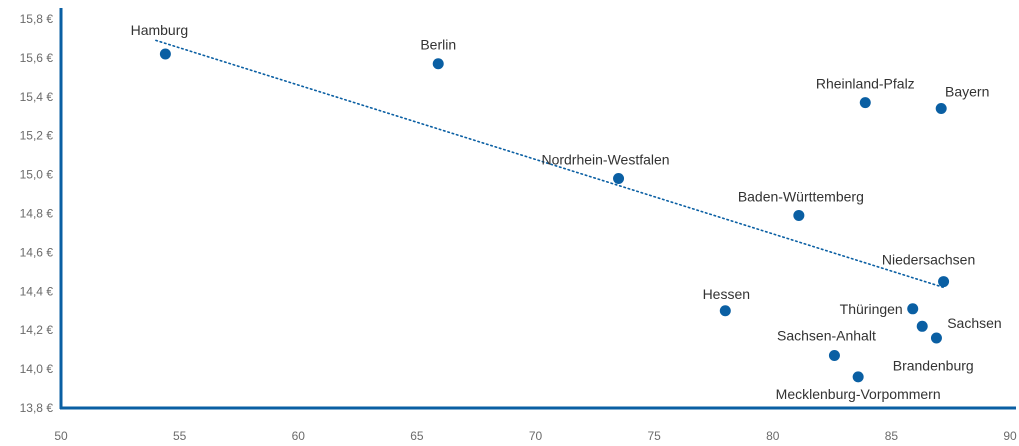 The height and width of the screenshot is (446, 1019). What do you see at coordinates (933, 365) in the screenshot?
I see `point-label: Brandenburg` at bounding box center [933, 365].